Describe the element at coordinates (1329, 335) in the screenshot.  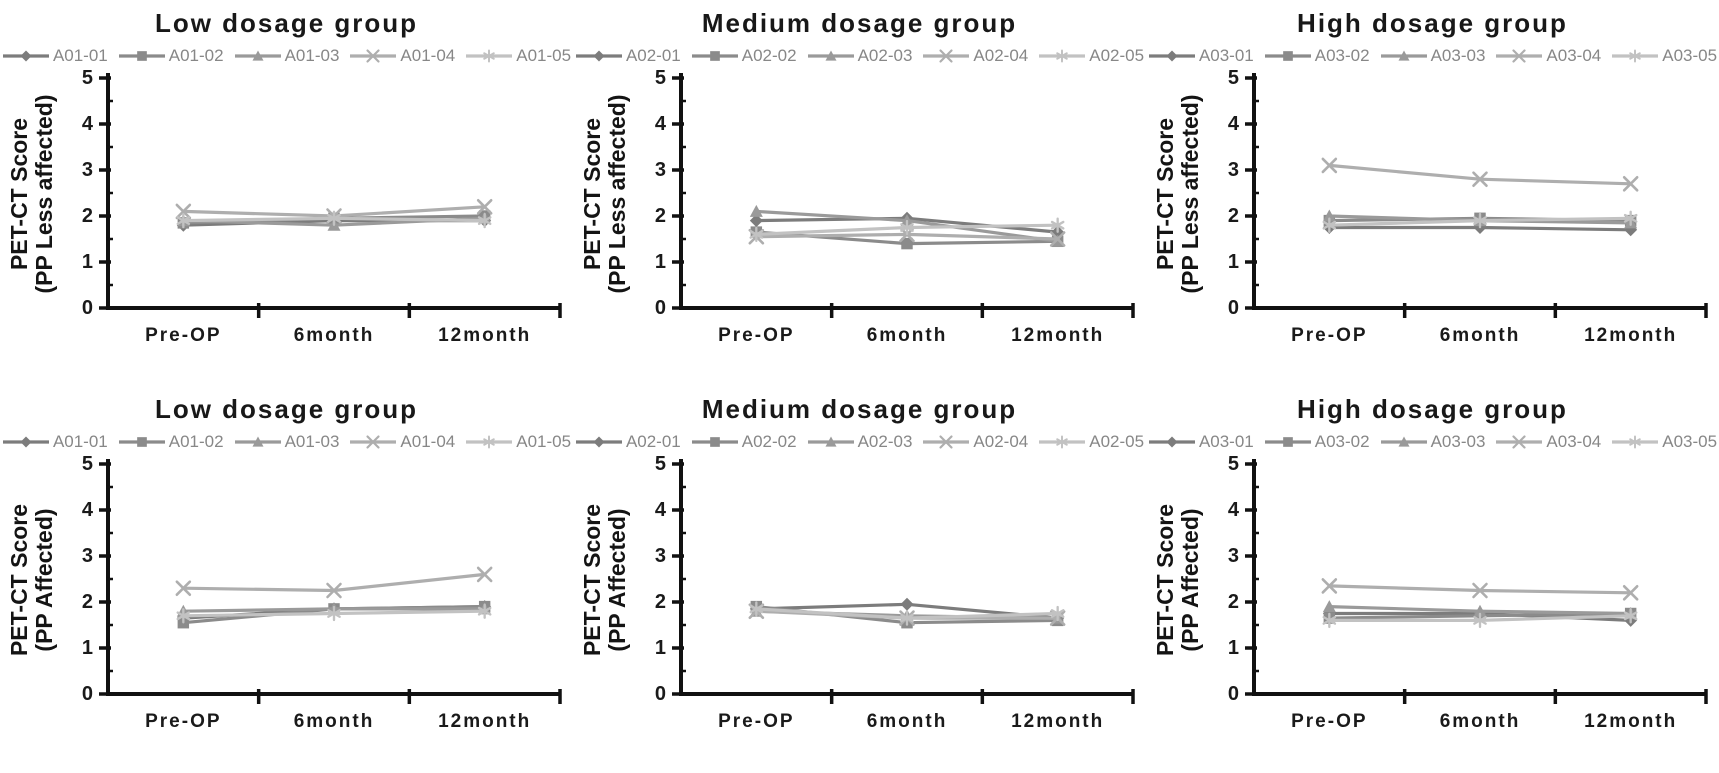
I see `x-category-label: Pre-OP` at that location.